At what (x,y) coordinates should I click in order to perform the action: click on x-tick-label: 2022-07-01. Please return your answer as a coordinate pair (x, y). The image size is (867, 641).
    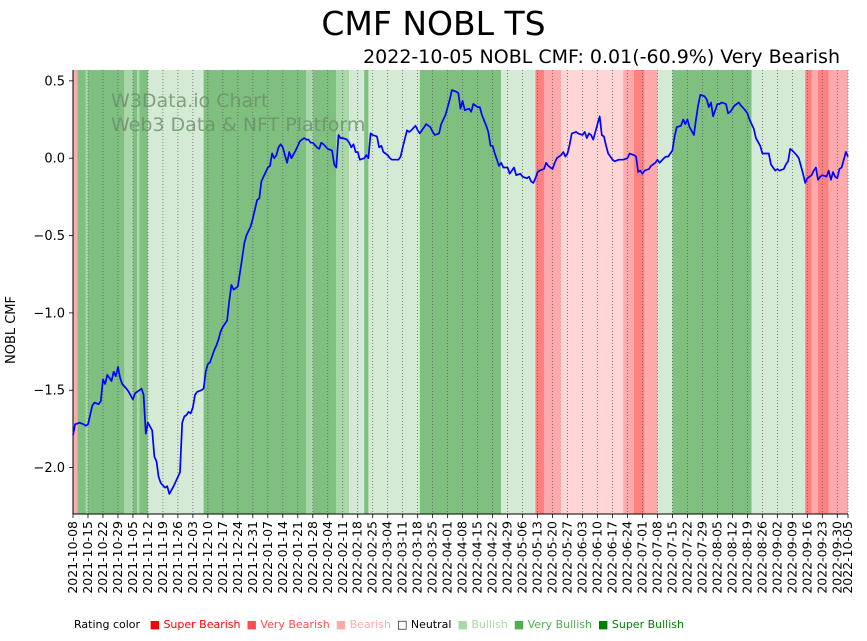
    Looking at the image, I should click on (641, 557).